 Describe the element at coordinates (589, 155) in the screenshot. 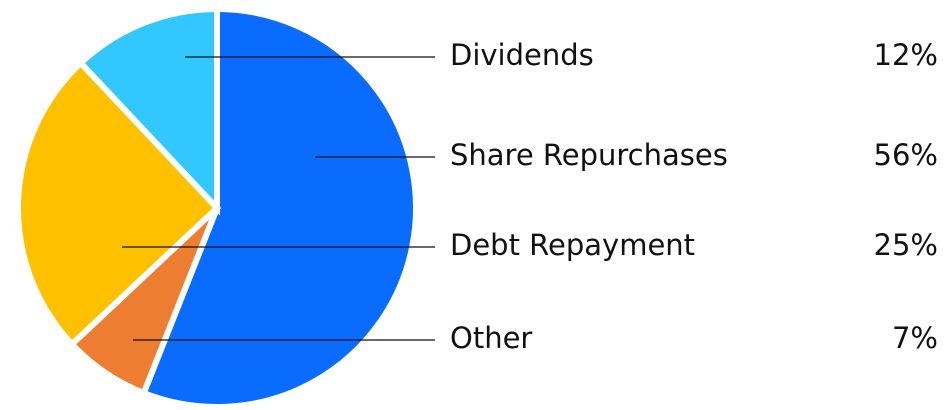

I see `legend-label: Share Repurchases` at that location.